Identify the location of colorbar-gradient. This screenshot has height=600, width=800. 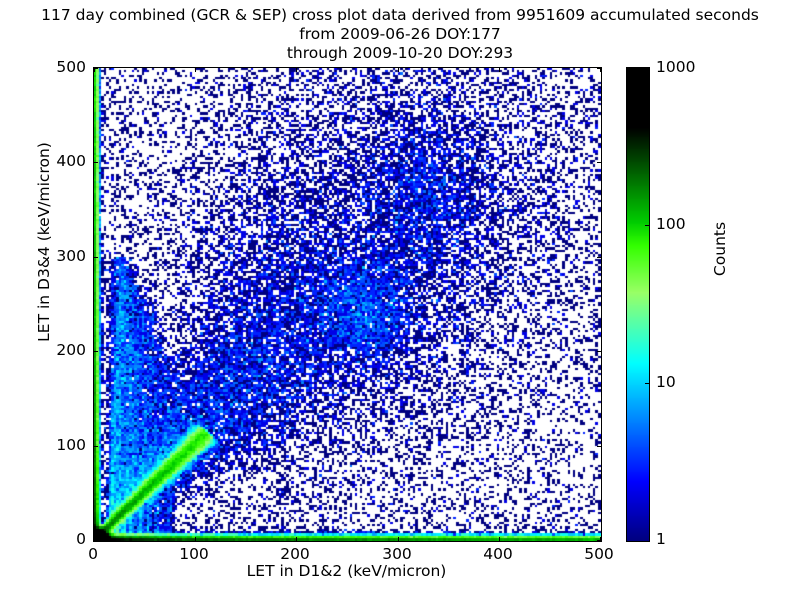
(638, 304).